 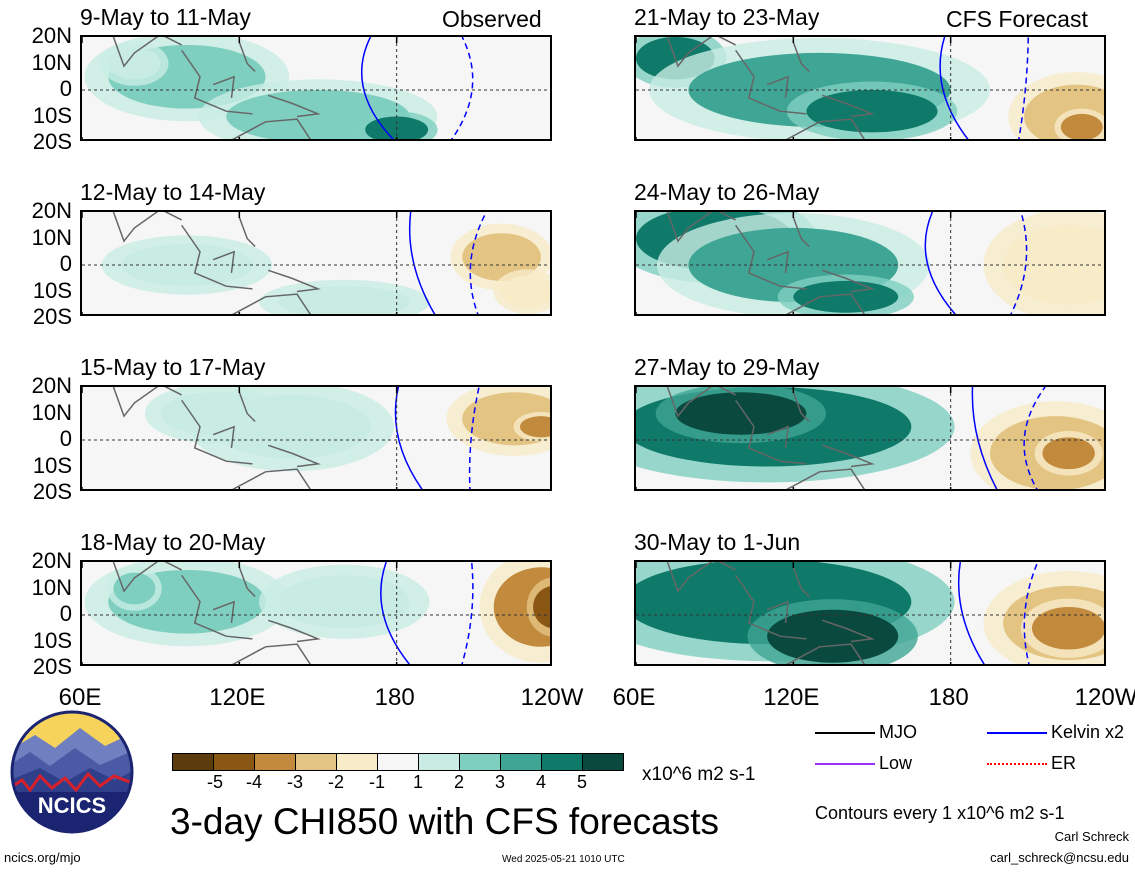 What do you see at coordinates (295, 782) in the screenshot?
I see `colorbar-label: -3` at bounding box center [295, 782].